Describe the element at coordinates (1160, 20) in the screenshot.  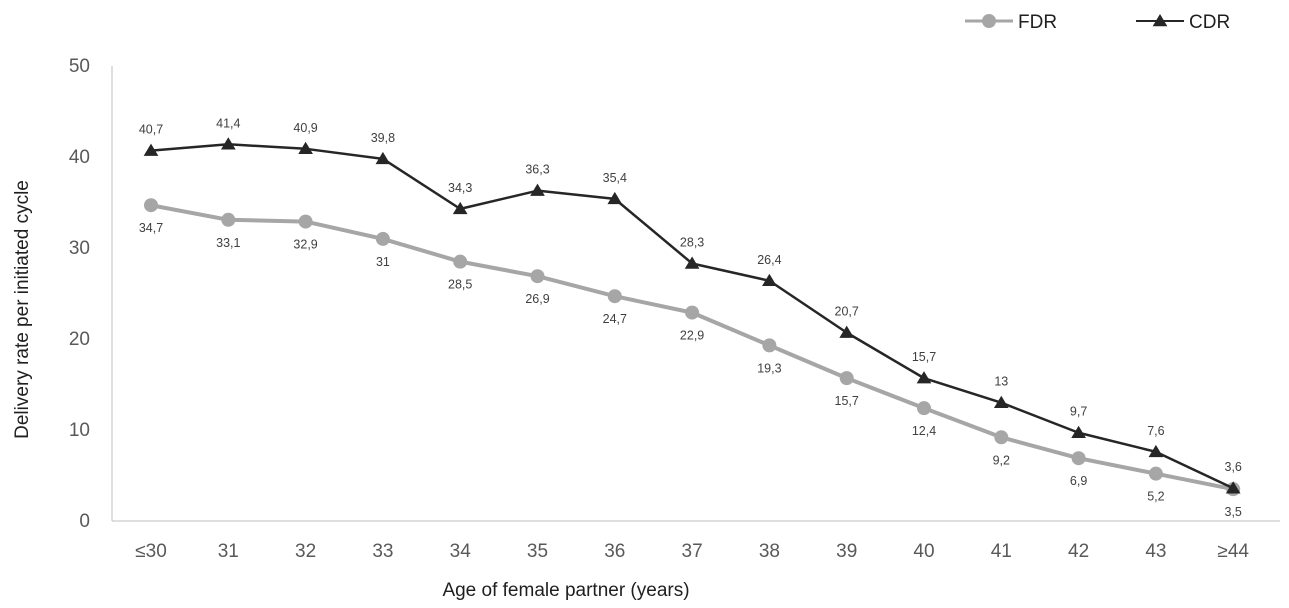
I see `legend-marker-cdr` at that location.